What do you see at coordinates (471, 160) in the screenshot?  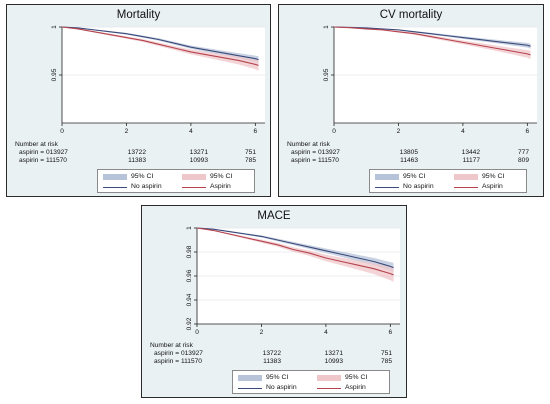 I see `risk-value: 11177` at bounding box center [471, 160].